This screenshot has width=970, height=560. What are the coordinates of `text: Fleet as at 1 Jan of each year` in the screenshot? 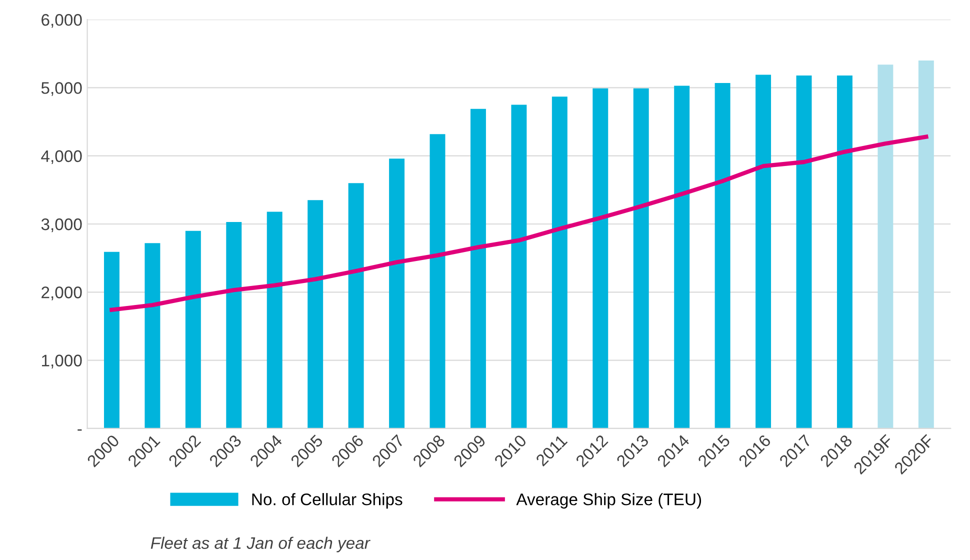 It's located at (260, 544).